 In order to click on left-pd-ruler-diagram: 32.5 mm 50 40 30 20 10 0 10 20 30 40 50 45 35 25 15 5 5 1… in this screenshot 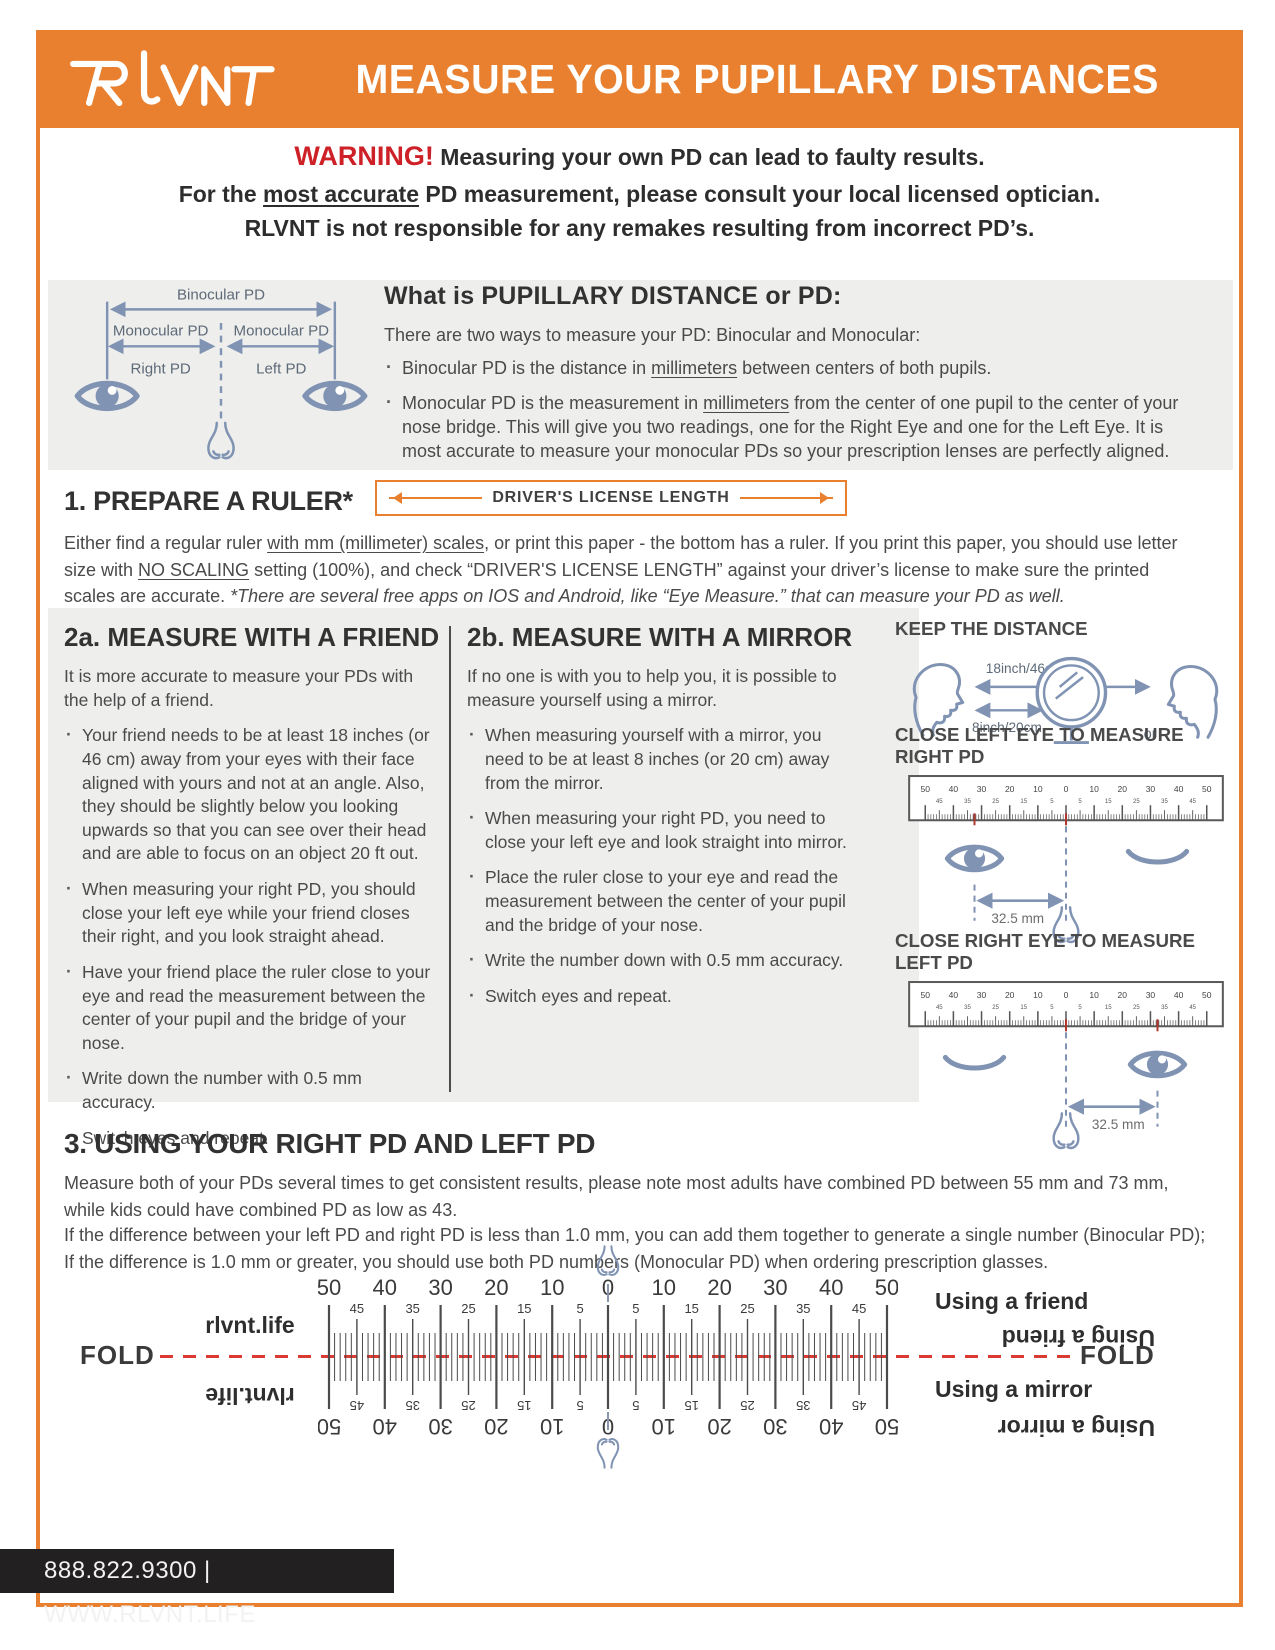, I will do `click(1066, 1065)`.